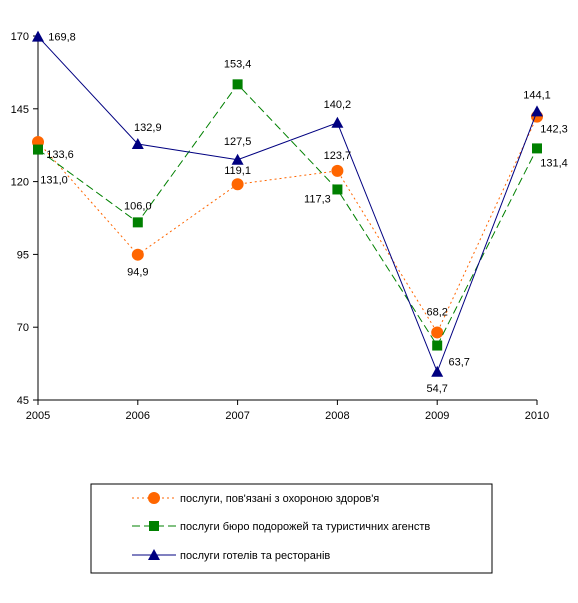  I want to click on x-tick-label: 2008, so click(337, 416).